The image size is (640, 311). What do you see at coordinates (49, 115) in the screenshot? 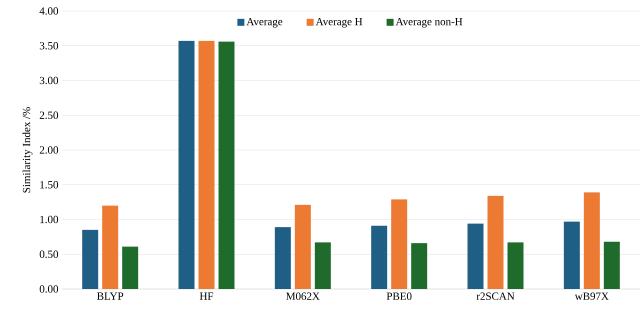
I see `y-tick-label: 2.50` at bounding box center [49, 115].